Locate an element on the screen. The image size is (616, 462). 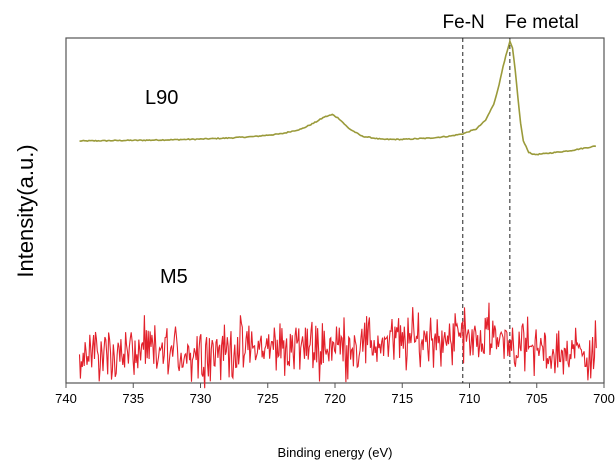
x-tick-label: 715 is located at coordinates (402, 398).